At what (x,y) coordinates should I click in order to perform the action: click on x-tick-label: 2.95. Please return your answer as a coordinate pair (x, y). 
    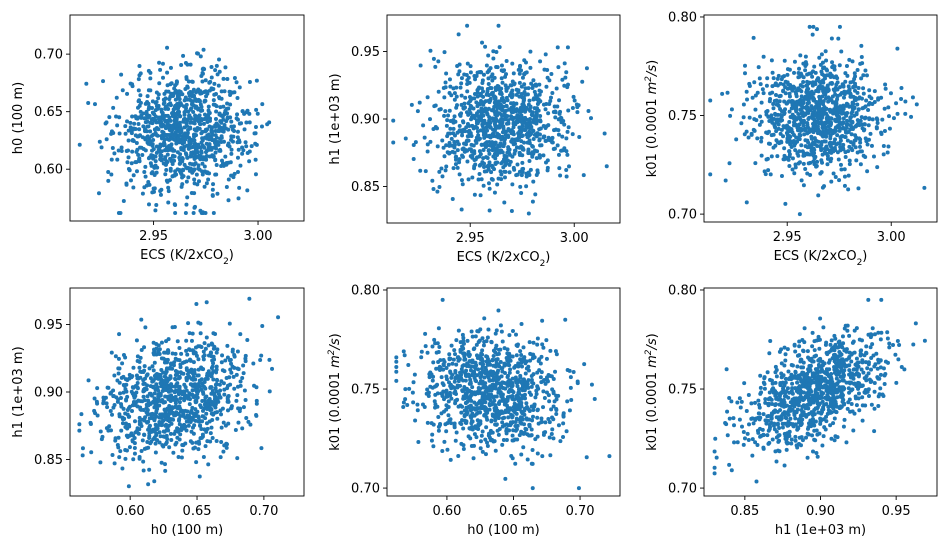
    Looking at the image, I should click on (787, 237).